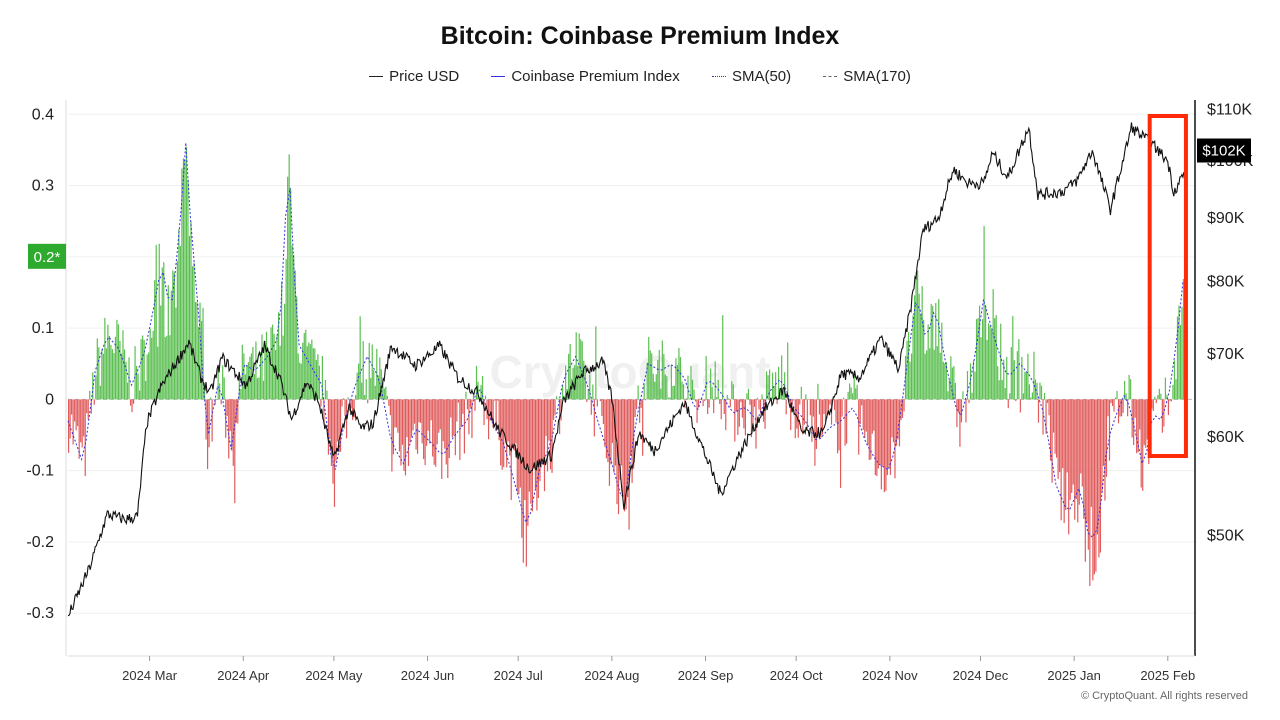 This screenshot has height=720, width=1280. I want to click on legend-item-sma50: SMA(50), so click(751, 76).